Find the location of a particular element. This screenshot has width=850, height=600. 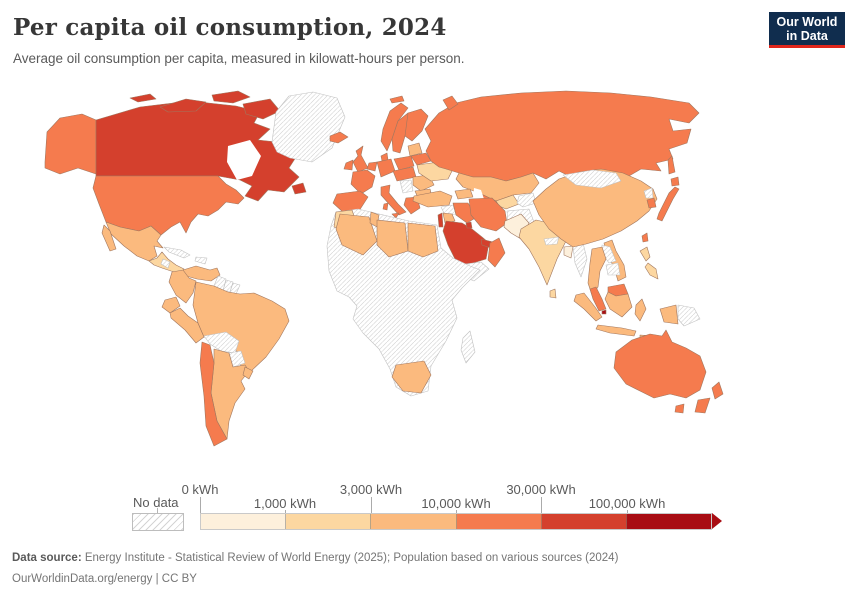

legend-tick-label: 0 kWh is located at coordinates (200, 489).